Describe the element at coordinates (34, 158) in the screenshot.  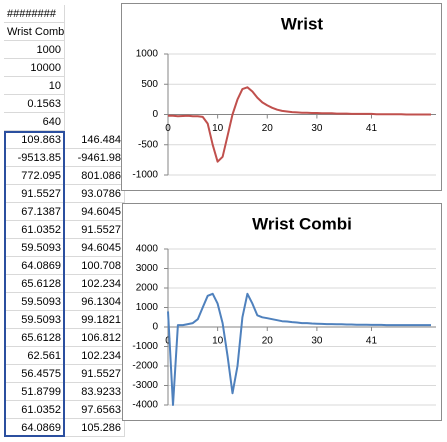
I see `cell: -9513.85` at that location.